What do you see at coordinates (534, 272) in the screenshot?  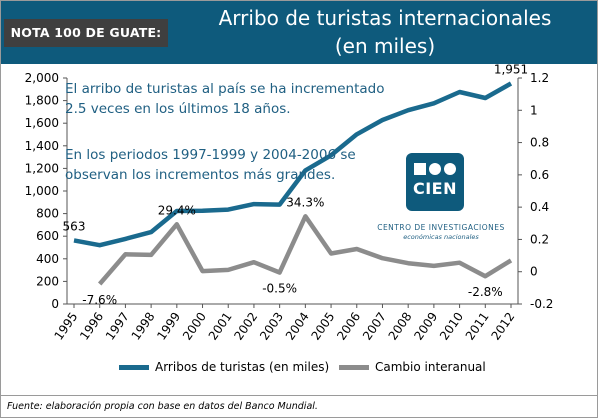 I see `y-right-tick-label: 0` at bounding box center [534, 272].